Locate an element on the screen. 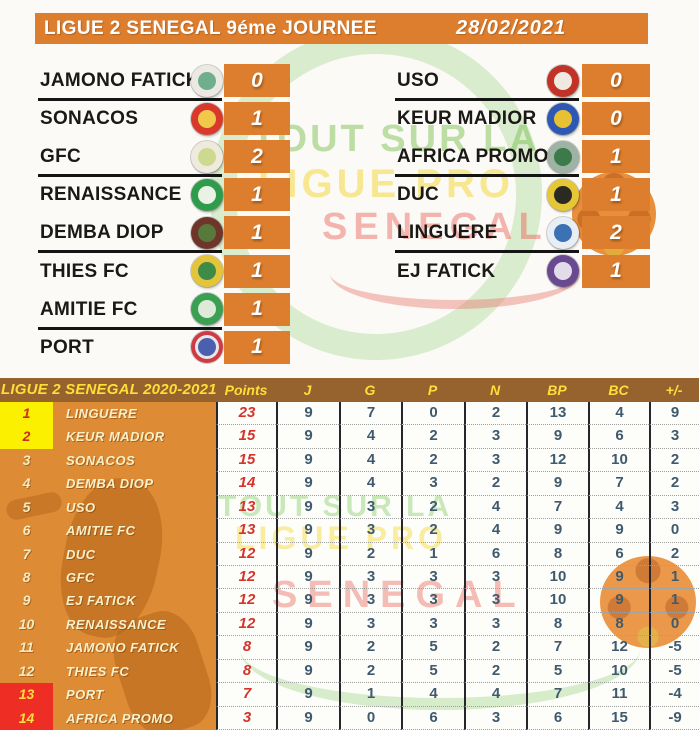 This screenshot has width=699, height=730. stat-value: 8 is located at coordinates (618, 624).